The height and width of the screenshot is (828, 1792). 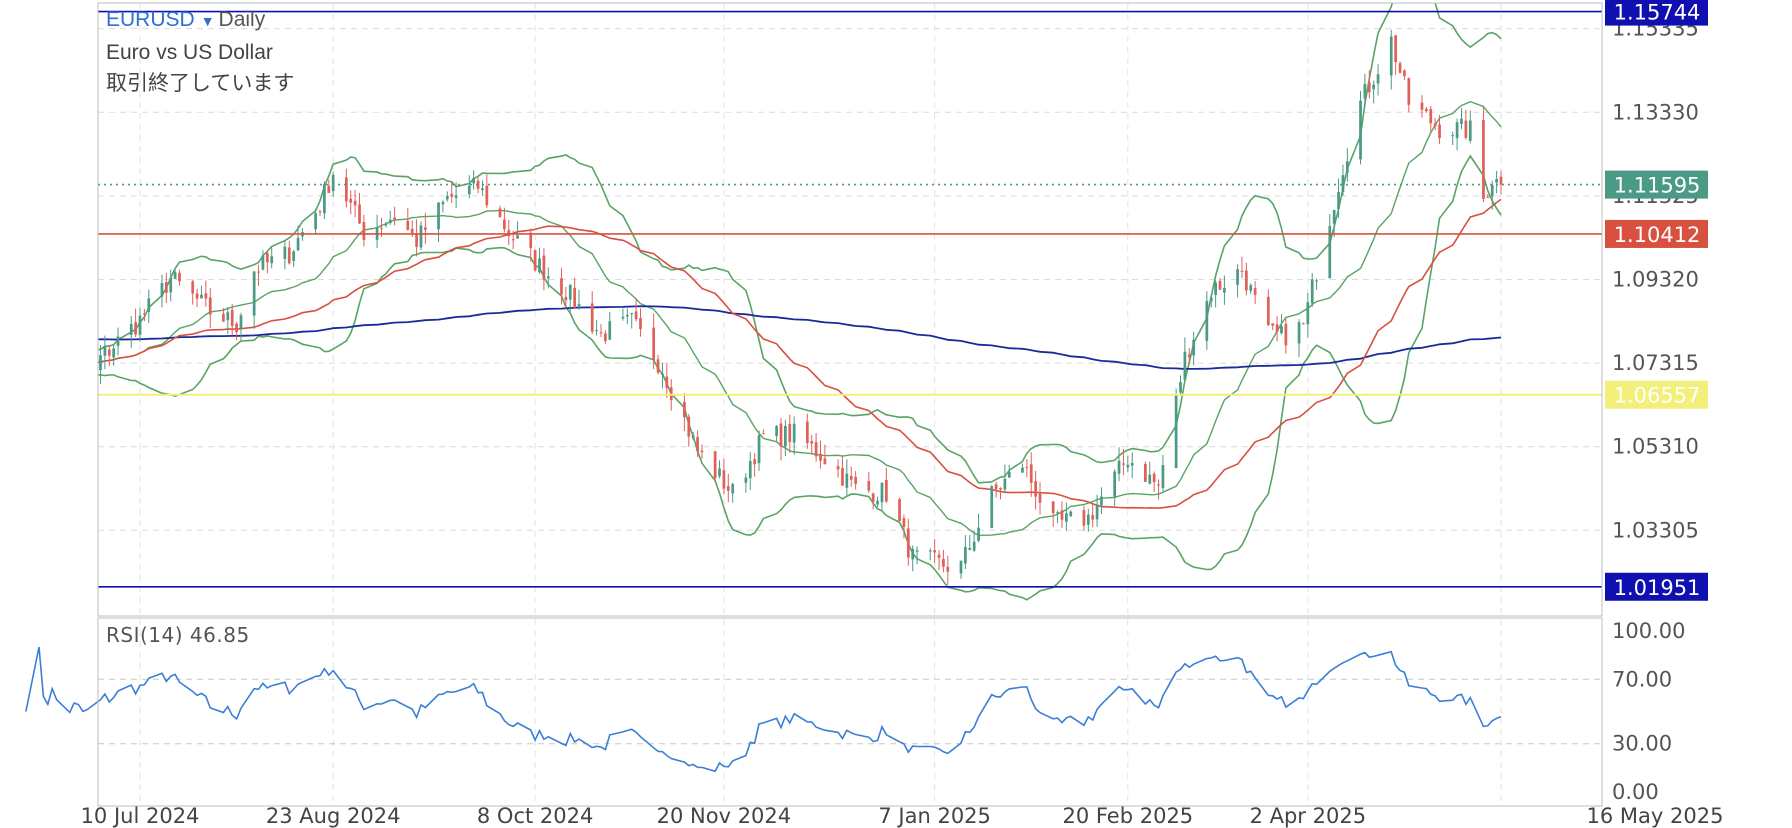 I want to click on price-label-text: 1.10412, so click(x=1657, y=235).